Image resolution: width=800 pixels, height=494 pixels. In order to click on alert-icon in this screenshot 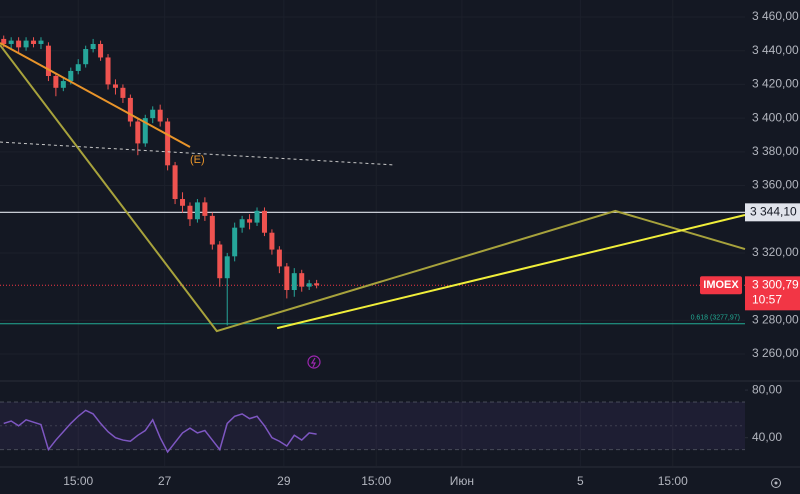, I will do `click(314, 362)`.